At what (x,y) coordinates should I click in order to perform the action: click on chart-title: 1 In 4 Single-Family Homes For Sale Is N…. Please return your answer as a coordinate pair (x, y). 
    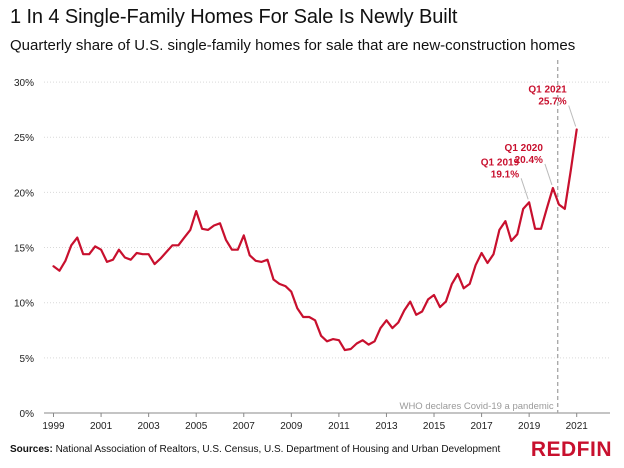
    Looking at the image, I should click on (234, 17).